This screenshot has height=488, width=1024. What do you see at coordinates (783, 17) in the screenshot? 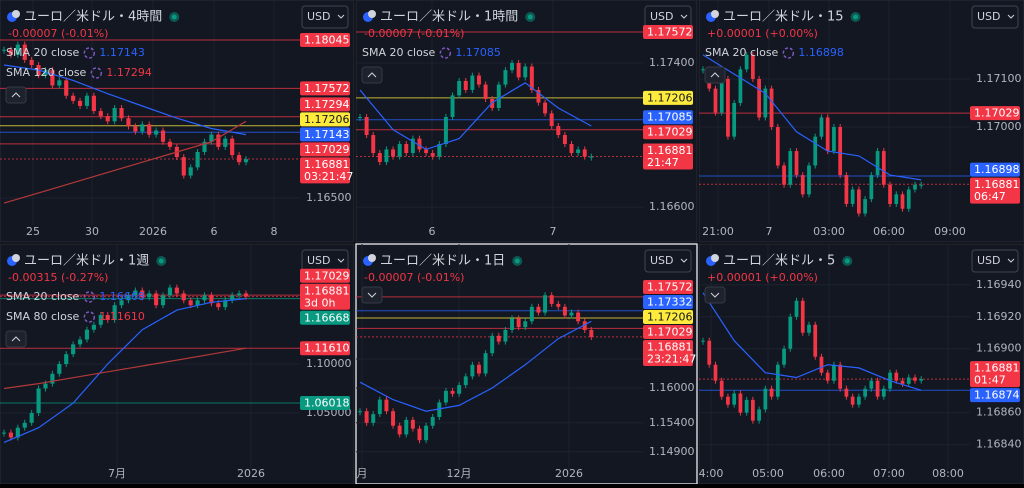
I see `symbol-title: ユーロ／米ドル・15` at bounding box center [783, 17].